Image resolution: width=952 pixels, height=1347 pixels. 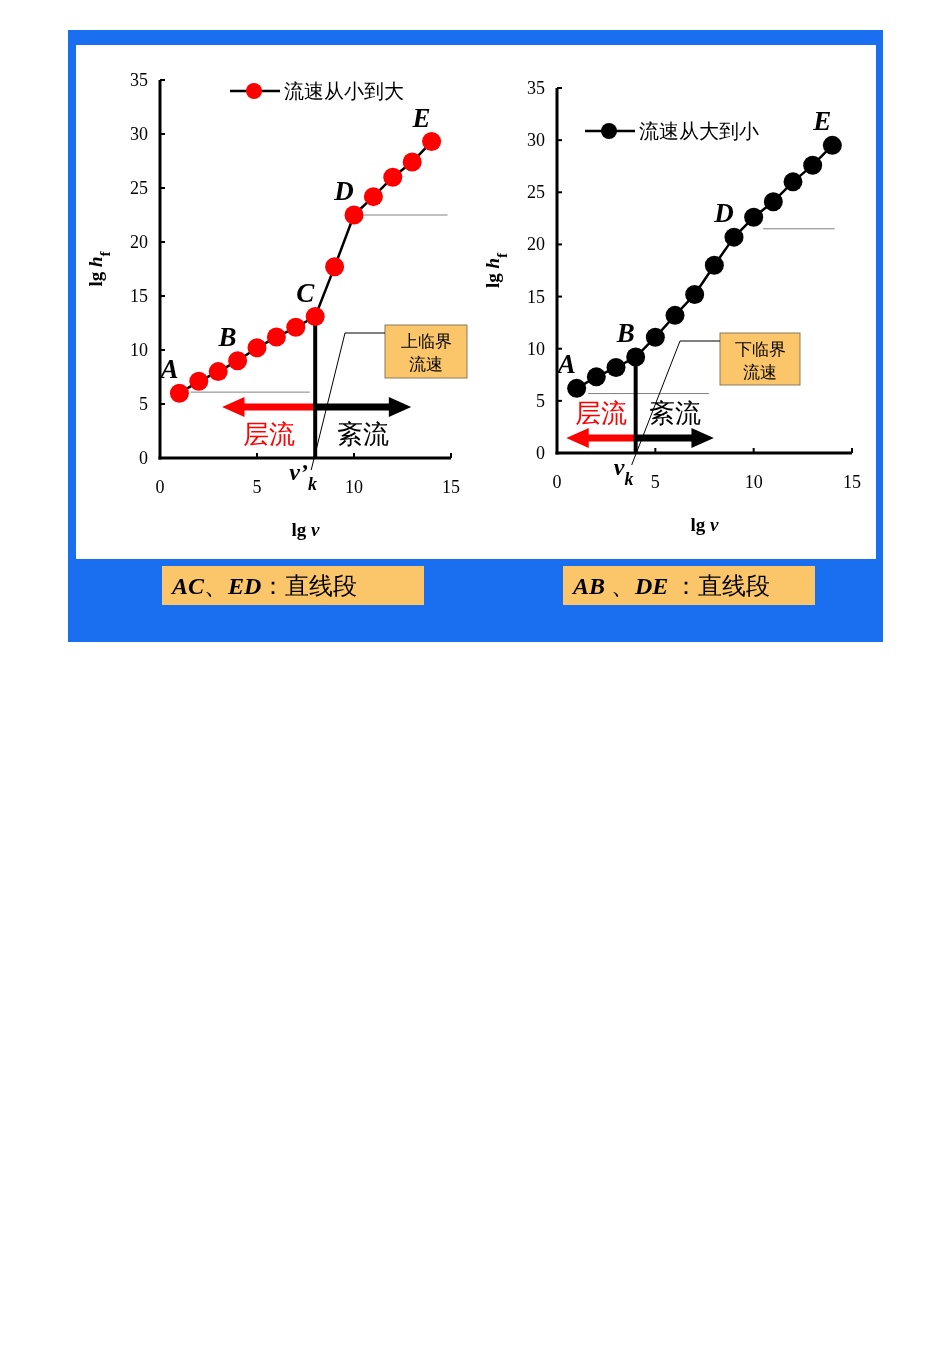 I want to click on text: AB 、DE ：直线段, so click(x=671, y=586).